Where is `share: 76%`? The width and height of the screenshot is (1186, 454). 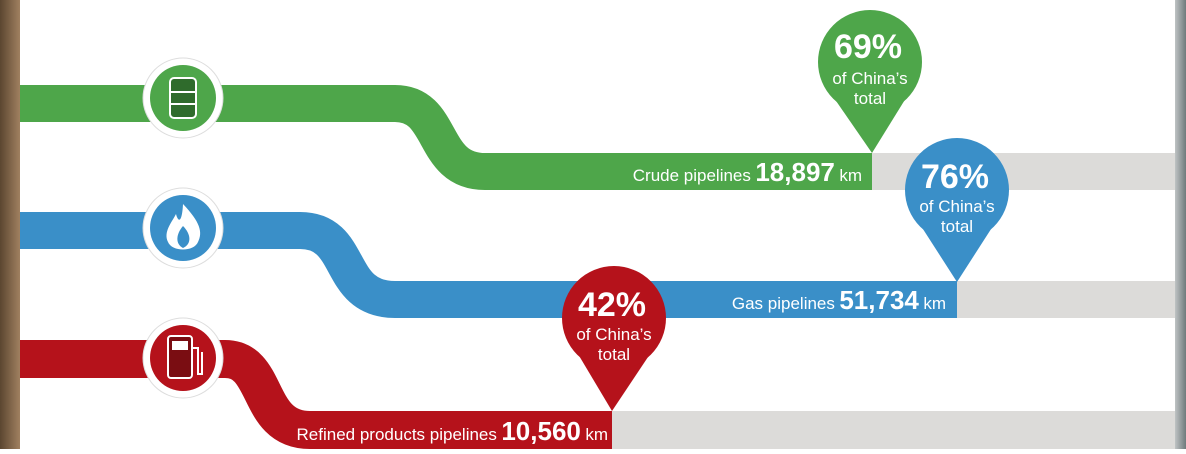 share: 76% is located at coordinates (955, 177).